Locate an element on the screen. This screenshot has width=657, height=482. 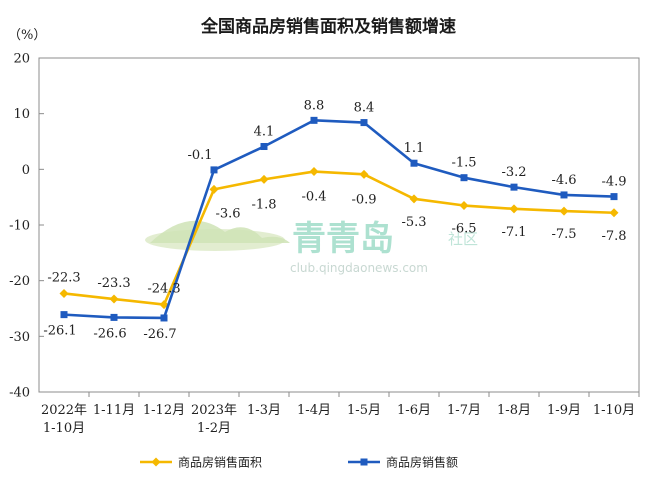
data-label: -0.4 is located at coordinates (313, 197).